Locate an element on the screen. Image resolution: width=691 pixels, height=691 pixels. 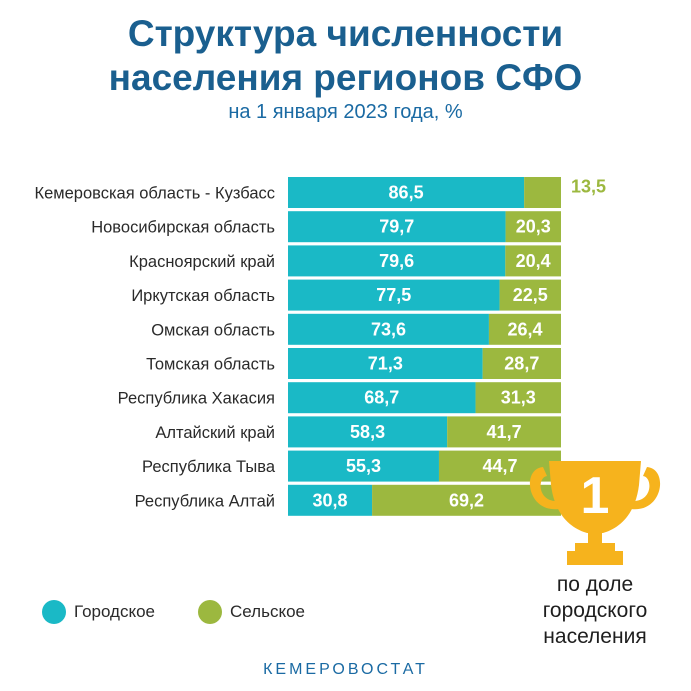
legend-swatch-urban is located at coordinates (54, 612).